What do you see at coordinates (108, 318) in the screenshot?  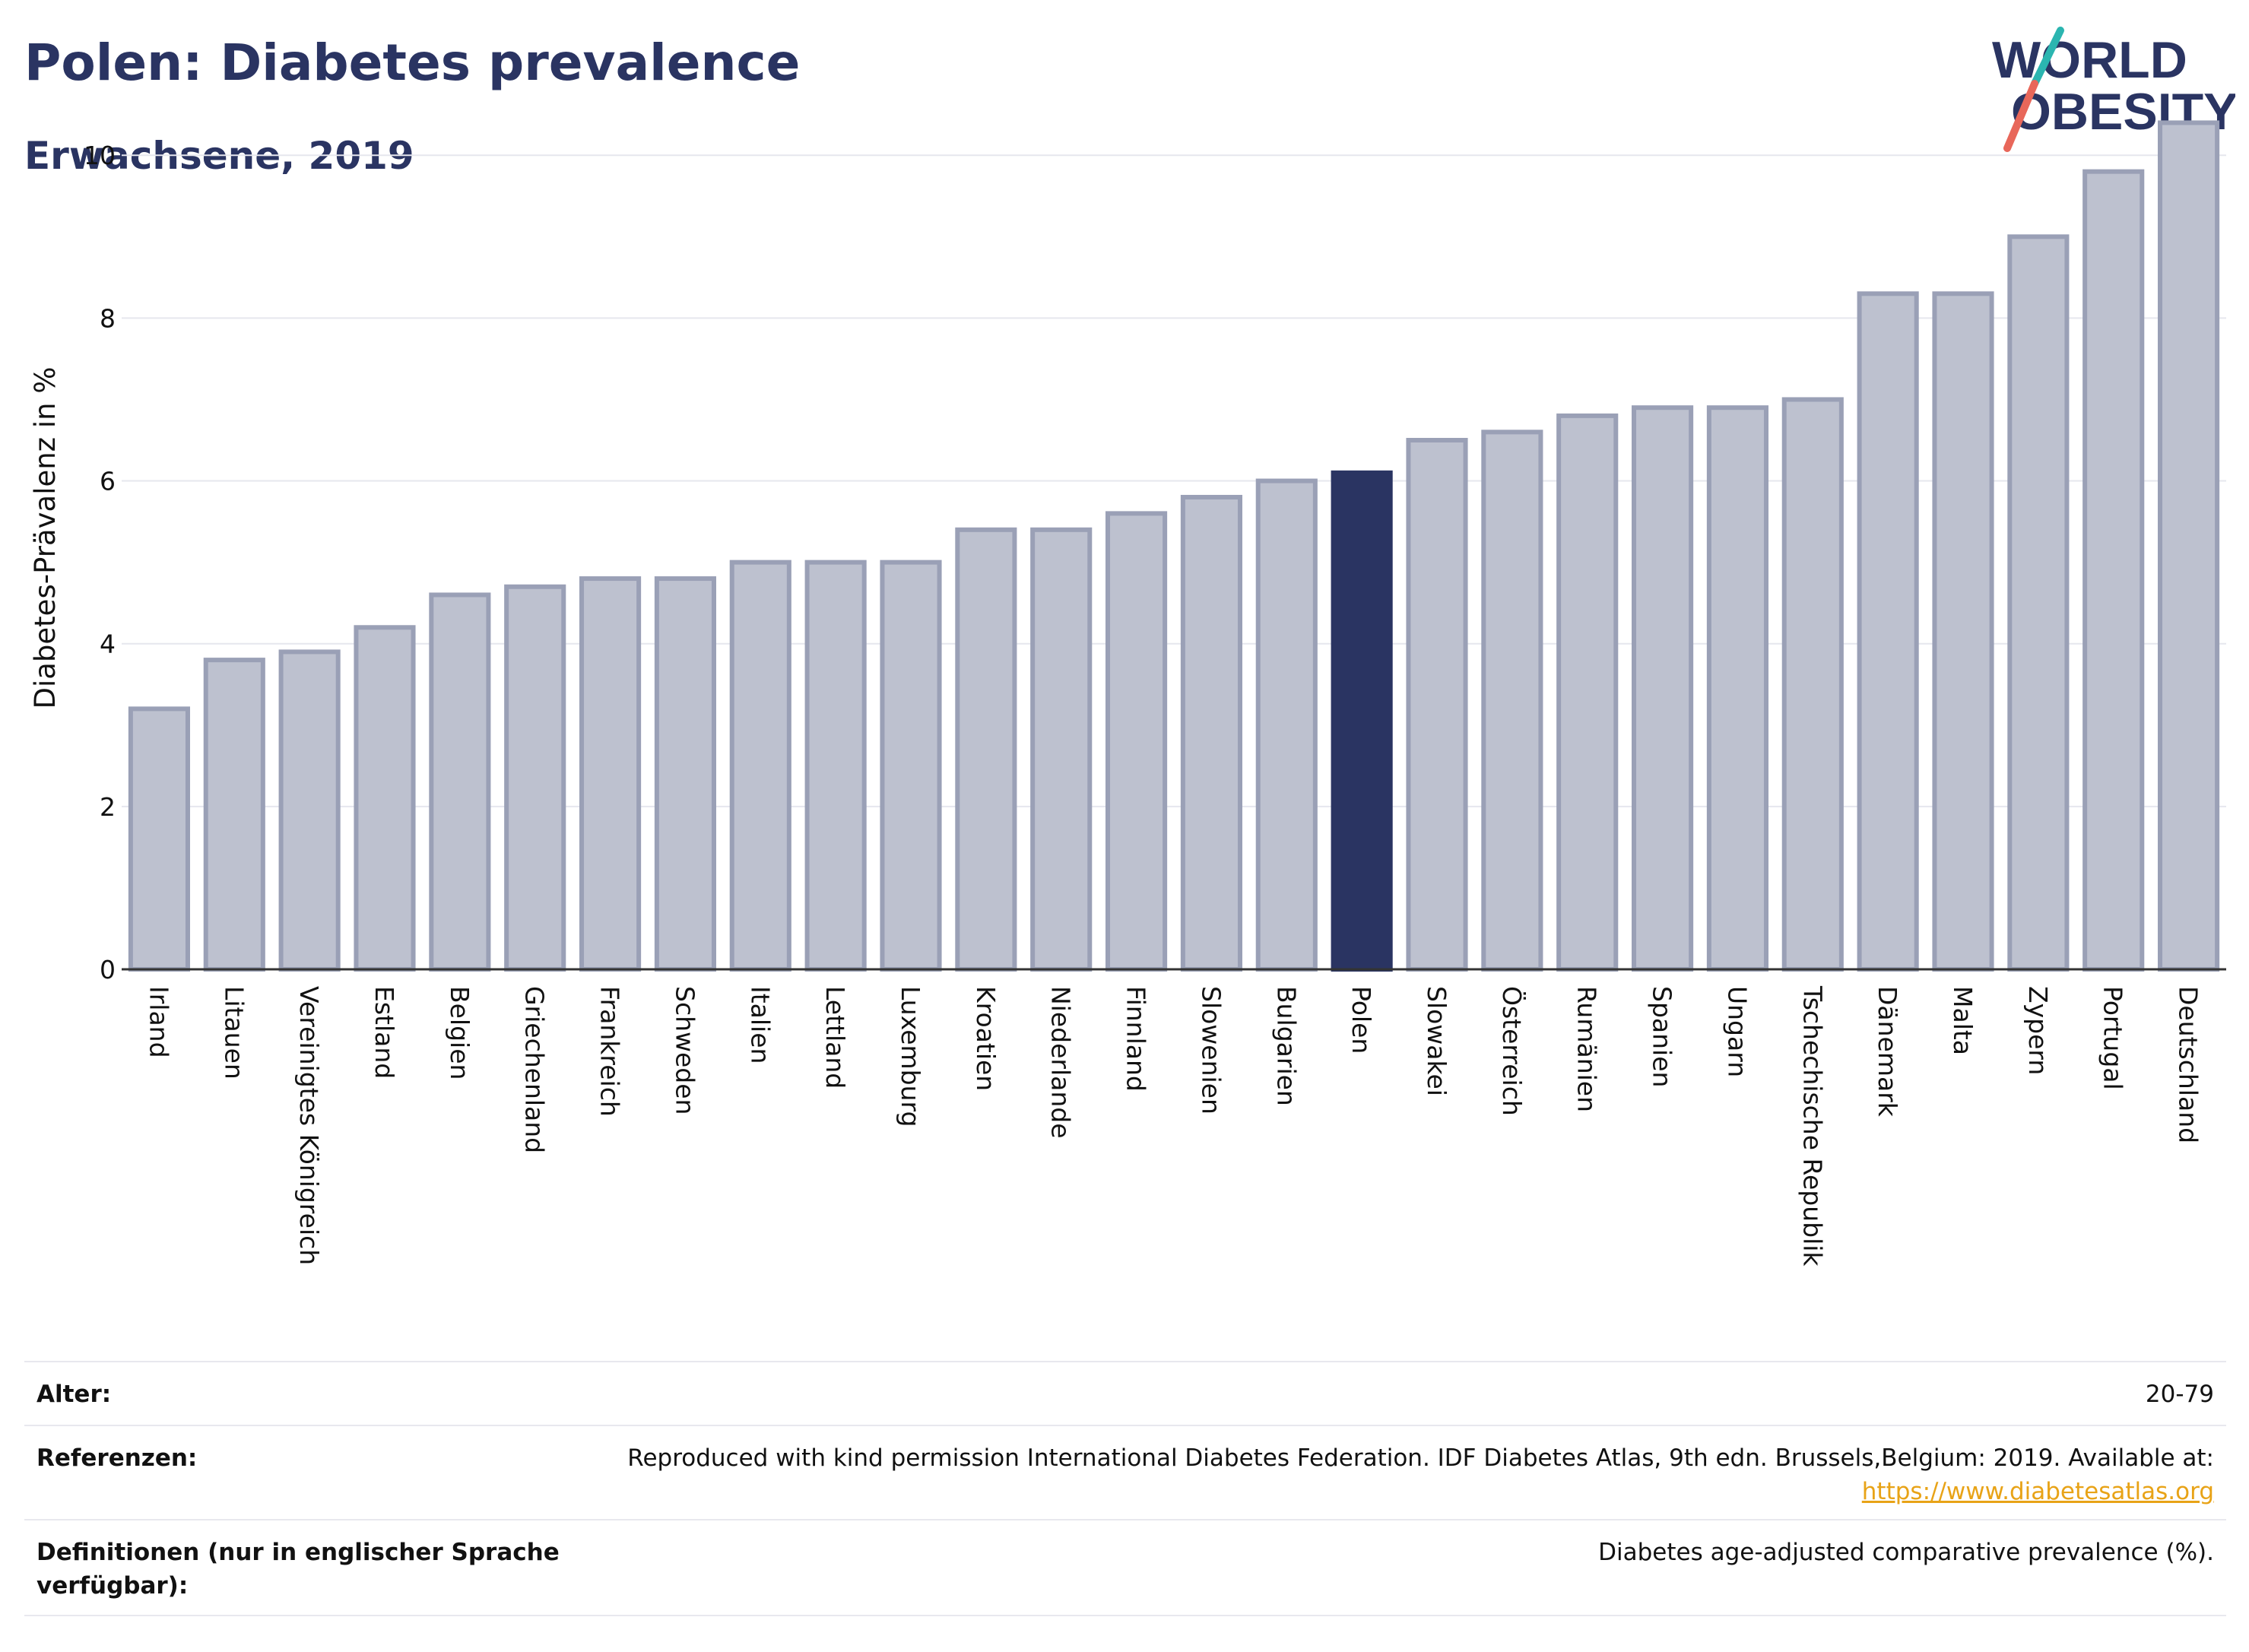 I see `y-tick-label: 8` at bounding box center [108, 318].